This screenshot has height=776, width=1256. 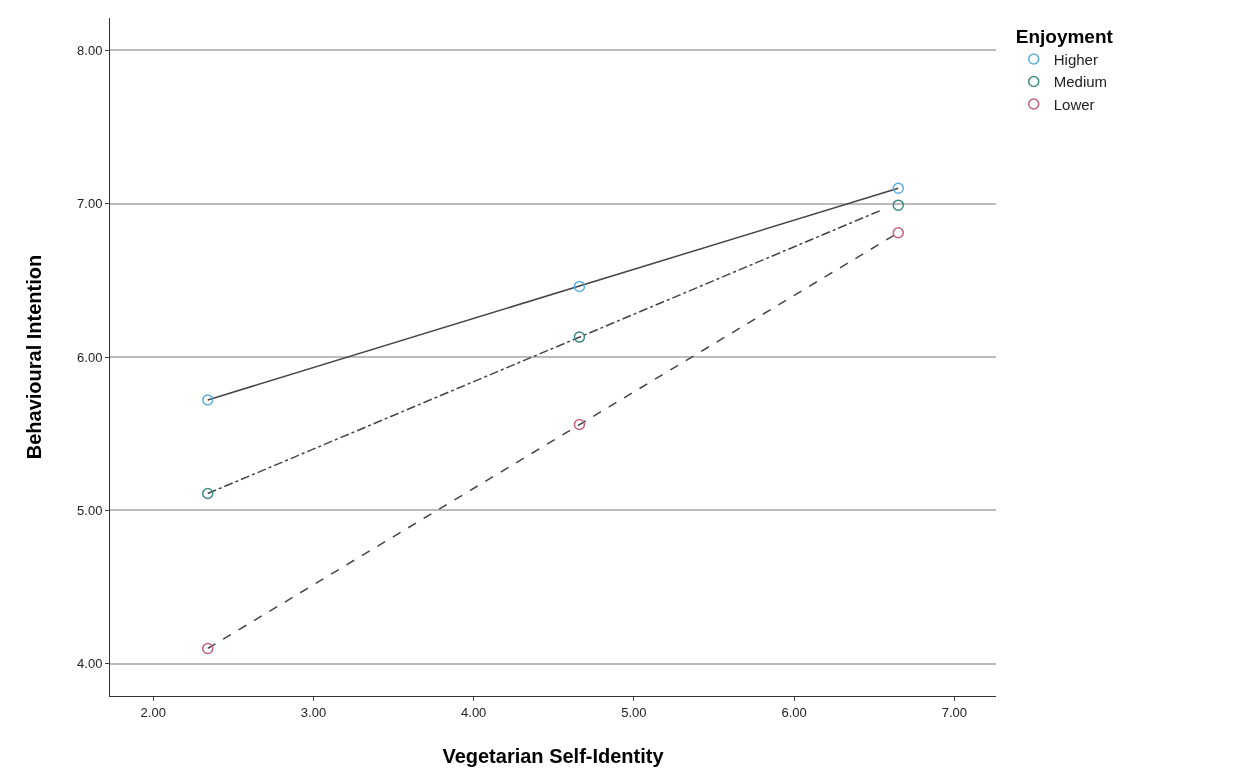 What do you see at coordinates (1075, 59) in the screenshot?
I see `legend-label: Higher` at bounding box center [1075, 59].